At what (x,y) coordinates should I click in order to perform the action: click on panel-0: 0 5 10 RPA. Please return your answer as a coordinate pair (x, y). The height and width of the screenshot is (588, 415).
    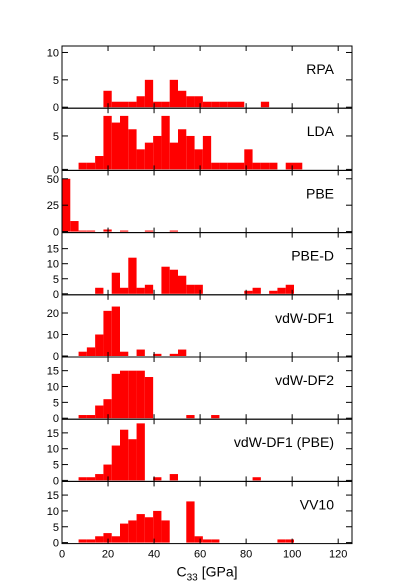
    Looking at the image, I should click on (200, 79).